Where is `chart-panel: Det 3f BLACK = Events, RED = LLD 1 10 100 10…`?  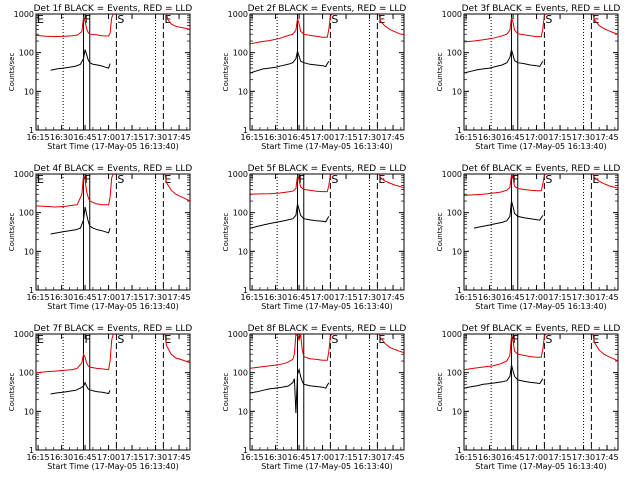 chart-panel: Det 3f BLACK = Events, RED = LLD 1 10 100 10… is located at coordinates (528, 77).